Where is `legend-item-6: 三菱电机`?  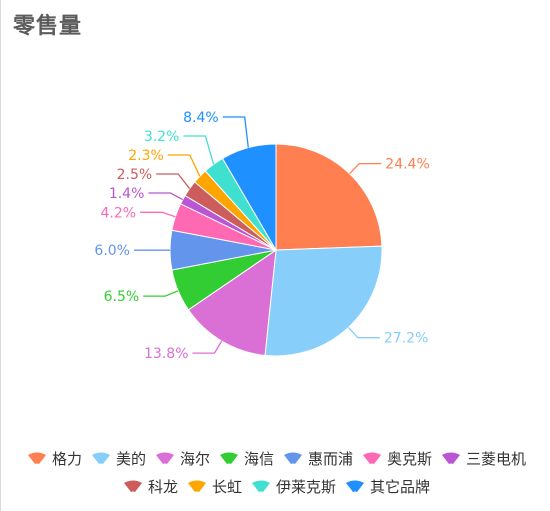 legend-item-6: 三菱电机 is located at coordinates (483, 458).